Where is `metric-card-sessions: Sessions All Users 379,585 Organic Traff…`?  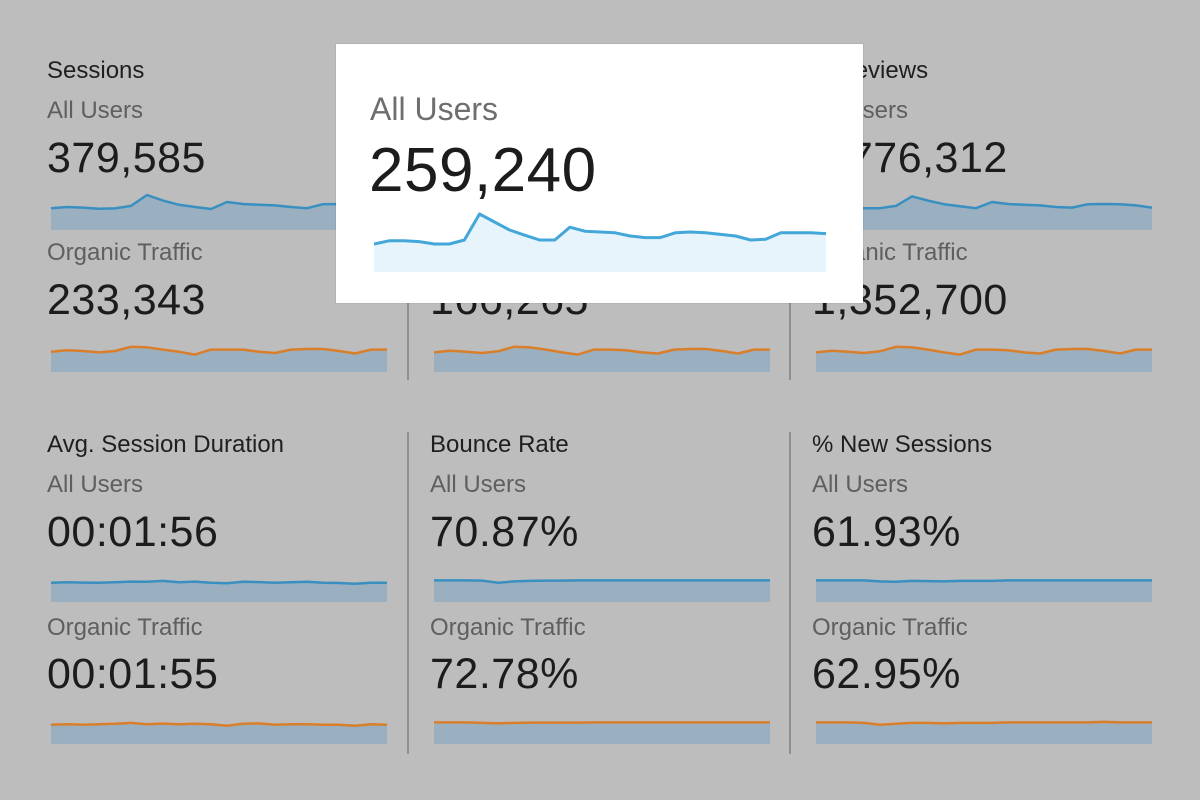
metric-card-sessions: Sessions All Users 379,585 Organic Traff… is located at coordinates (219, 221).